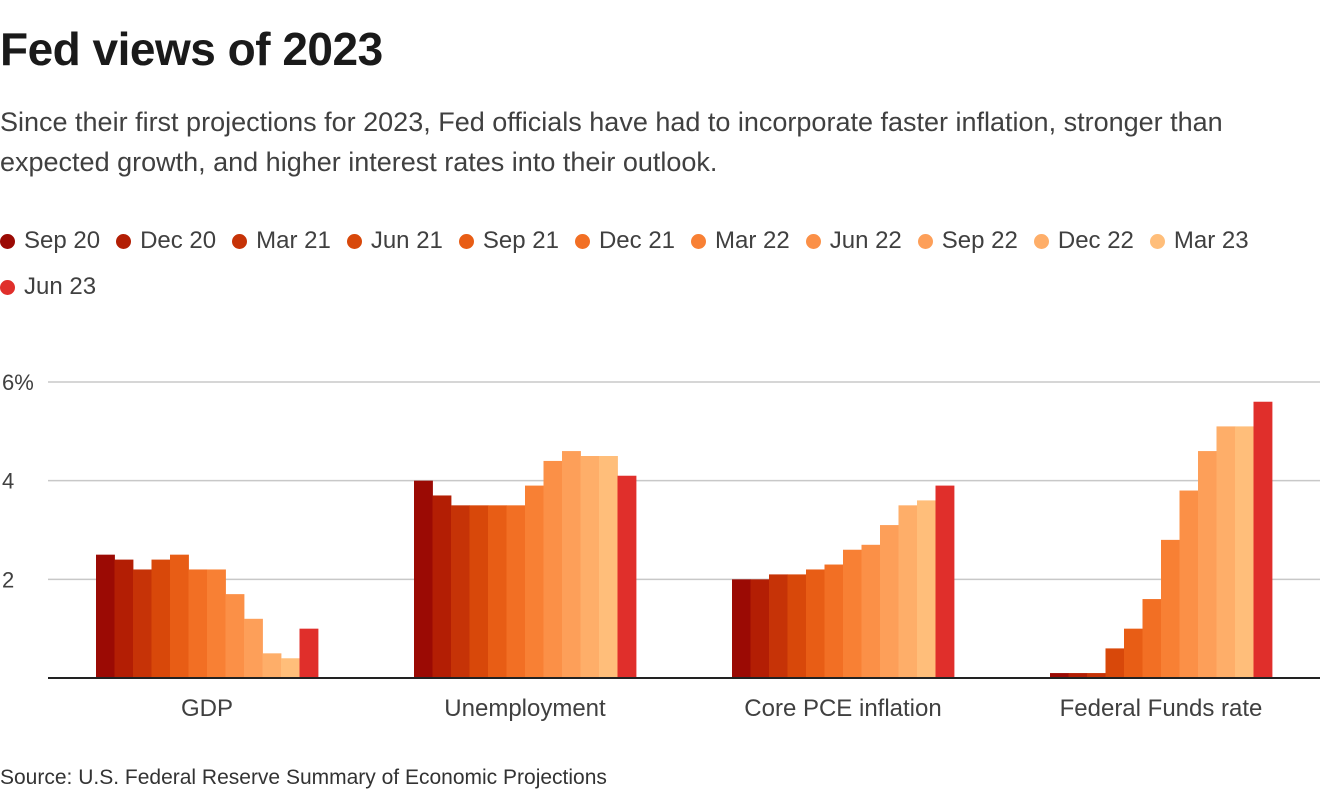 The width and height of the screenshot is (1320, 800). I want to click on legend-item: Mar 22, so click(740, 241).